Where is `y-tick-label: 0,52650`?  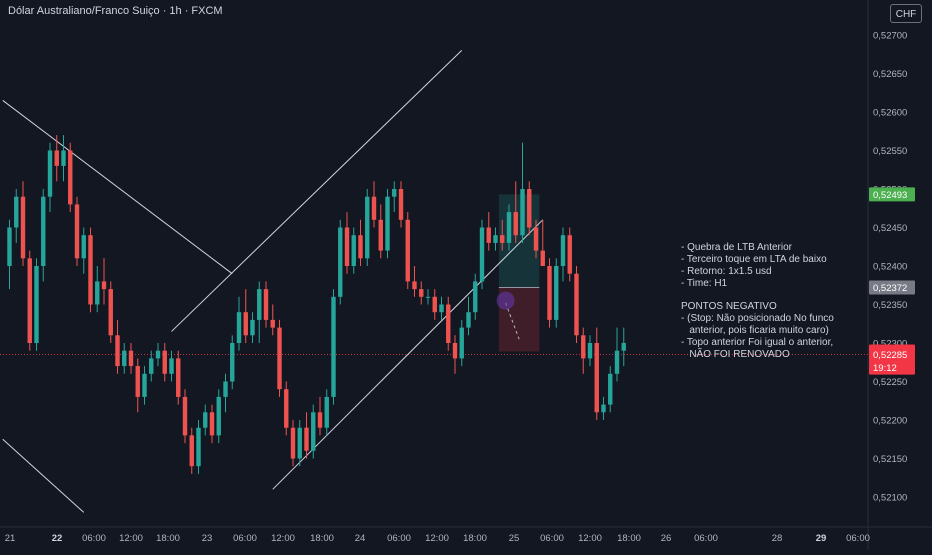
y-tick-label: 0,52650 is located at coordinates (890, 74).